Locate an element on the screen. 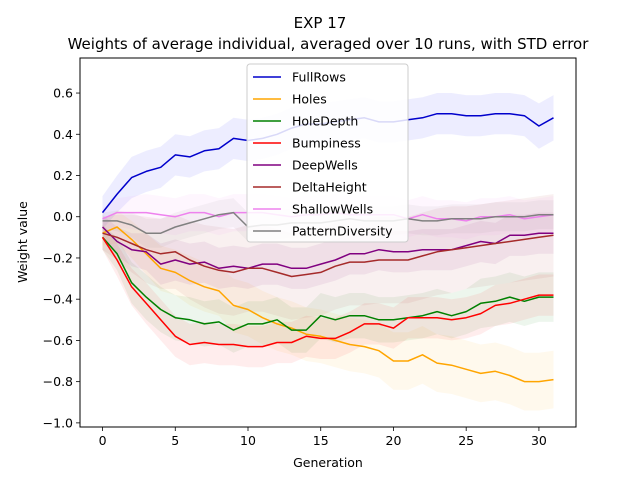  x-tick-label: 15 is located at coordinates (321, 440).